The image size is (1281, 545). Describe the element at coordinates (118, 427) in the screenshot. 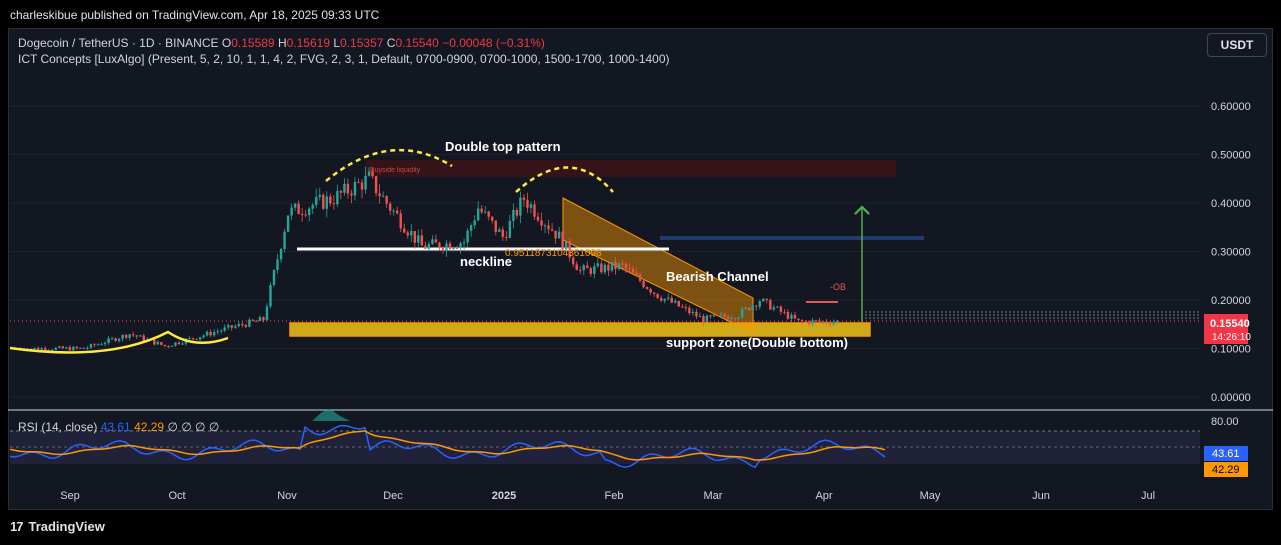

I see `rsi-legend: RSI (14, close) 43.61 42.29 ∅ ∅ ∅ ∅` at that location.